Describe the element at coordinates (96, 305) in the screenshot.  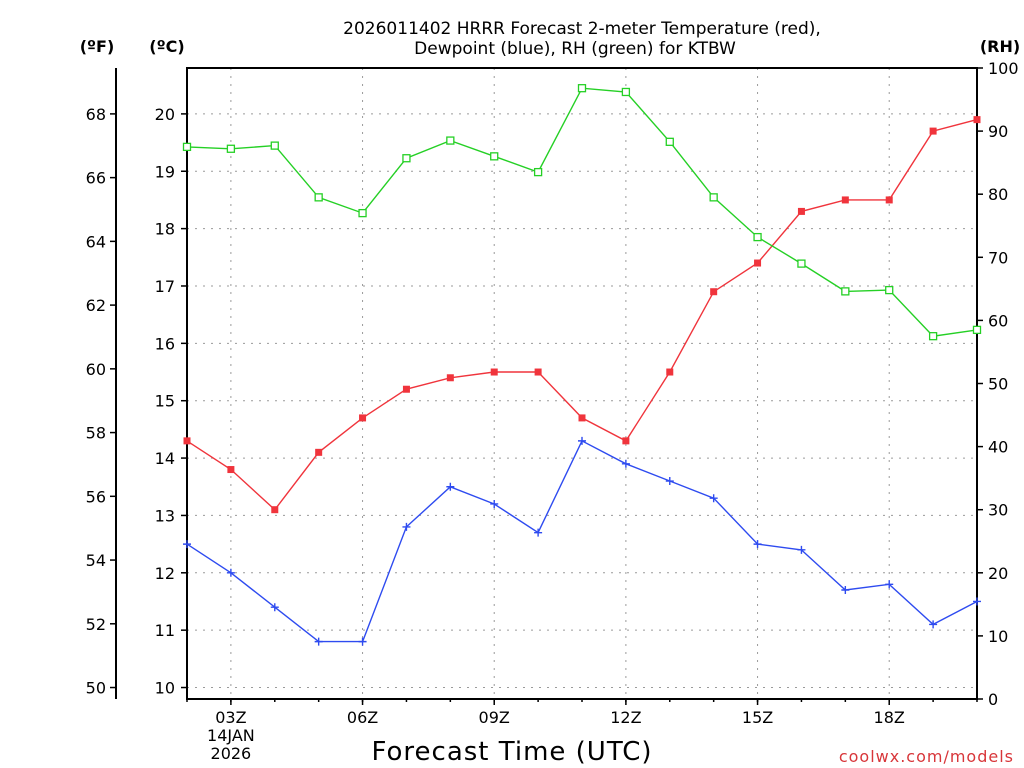
I see `fahrenheit-tick-label: 62` at that location.